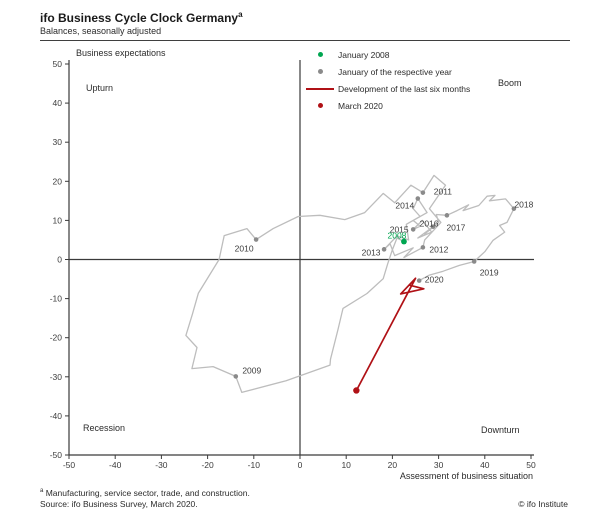  Describe the element at coordinates (320, 54) in the screenshot. I see `green-dot-icon` at that location.